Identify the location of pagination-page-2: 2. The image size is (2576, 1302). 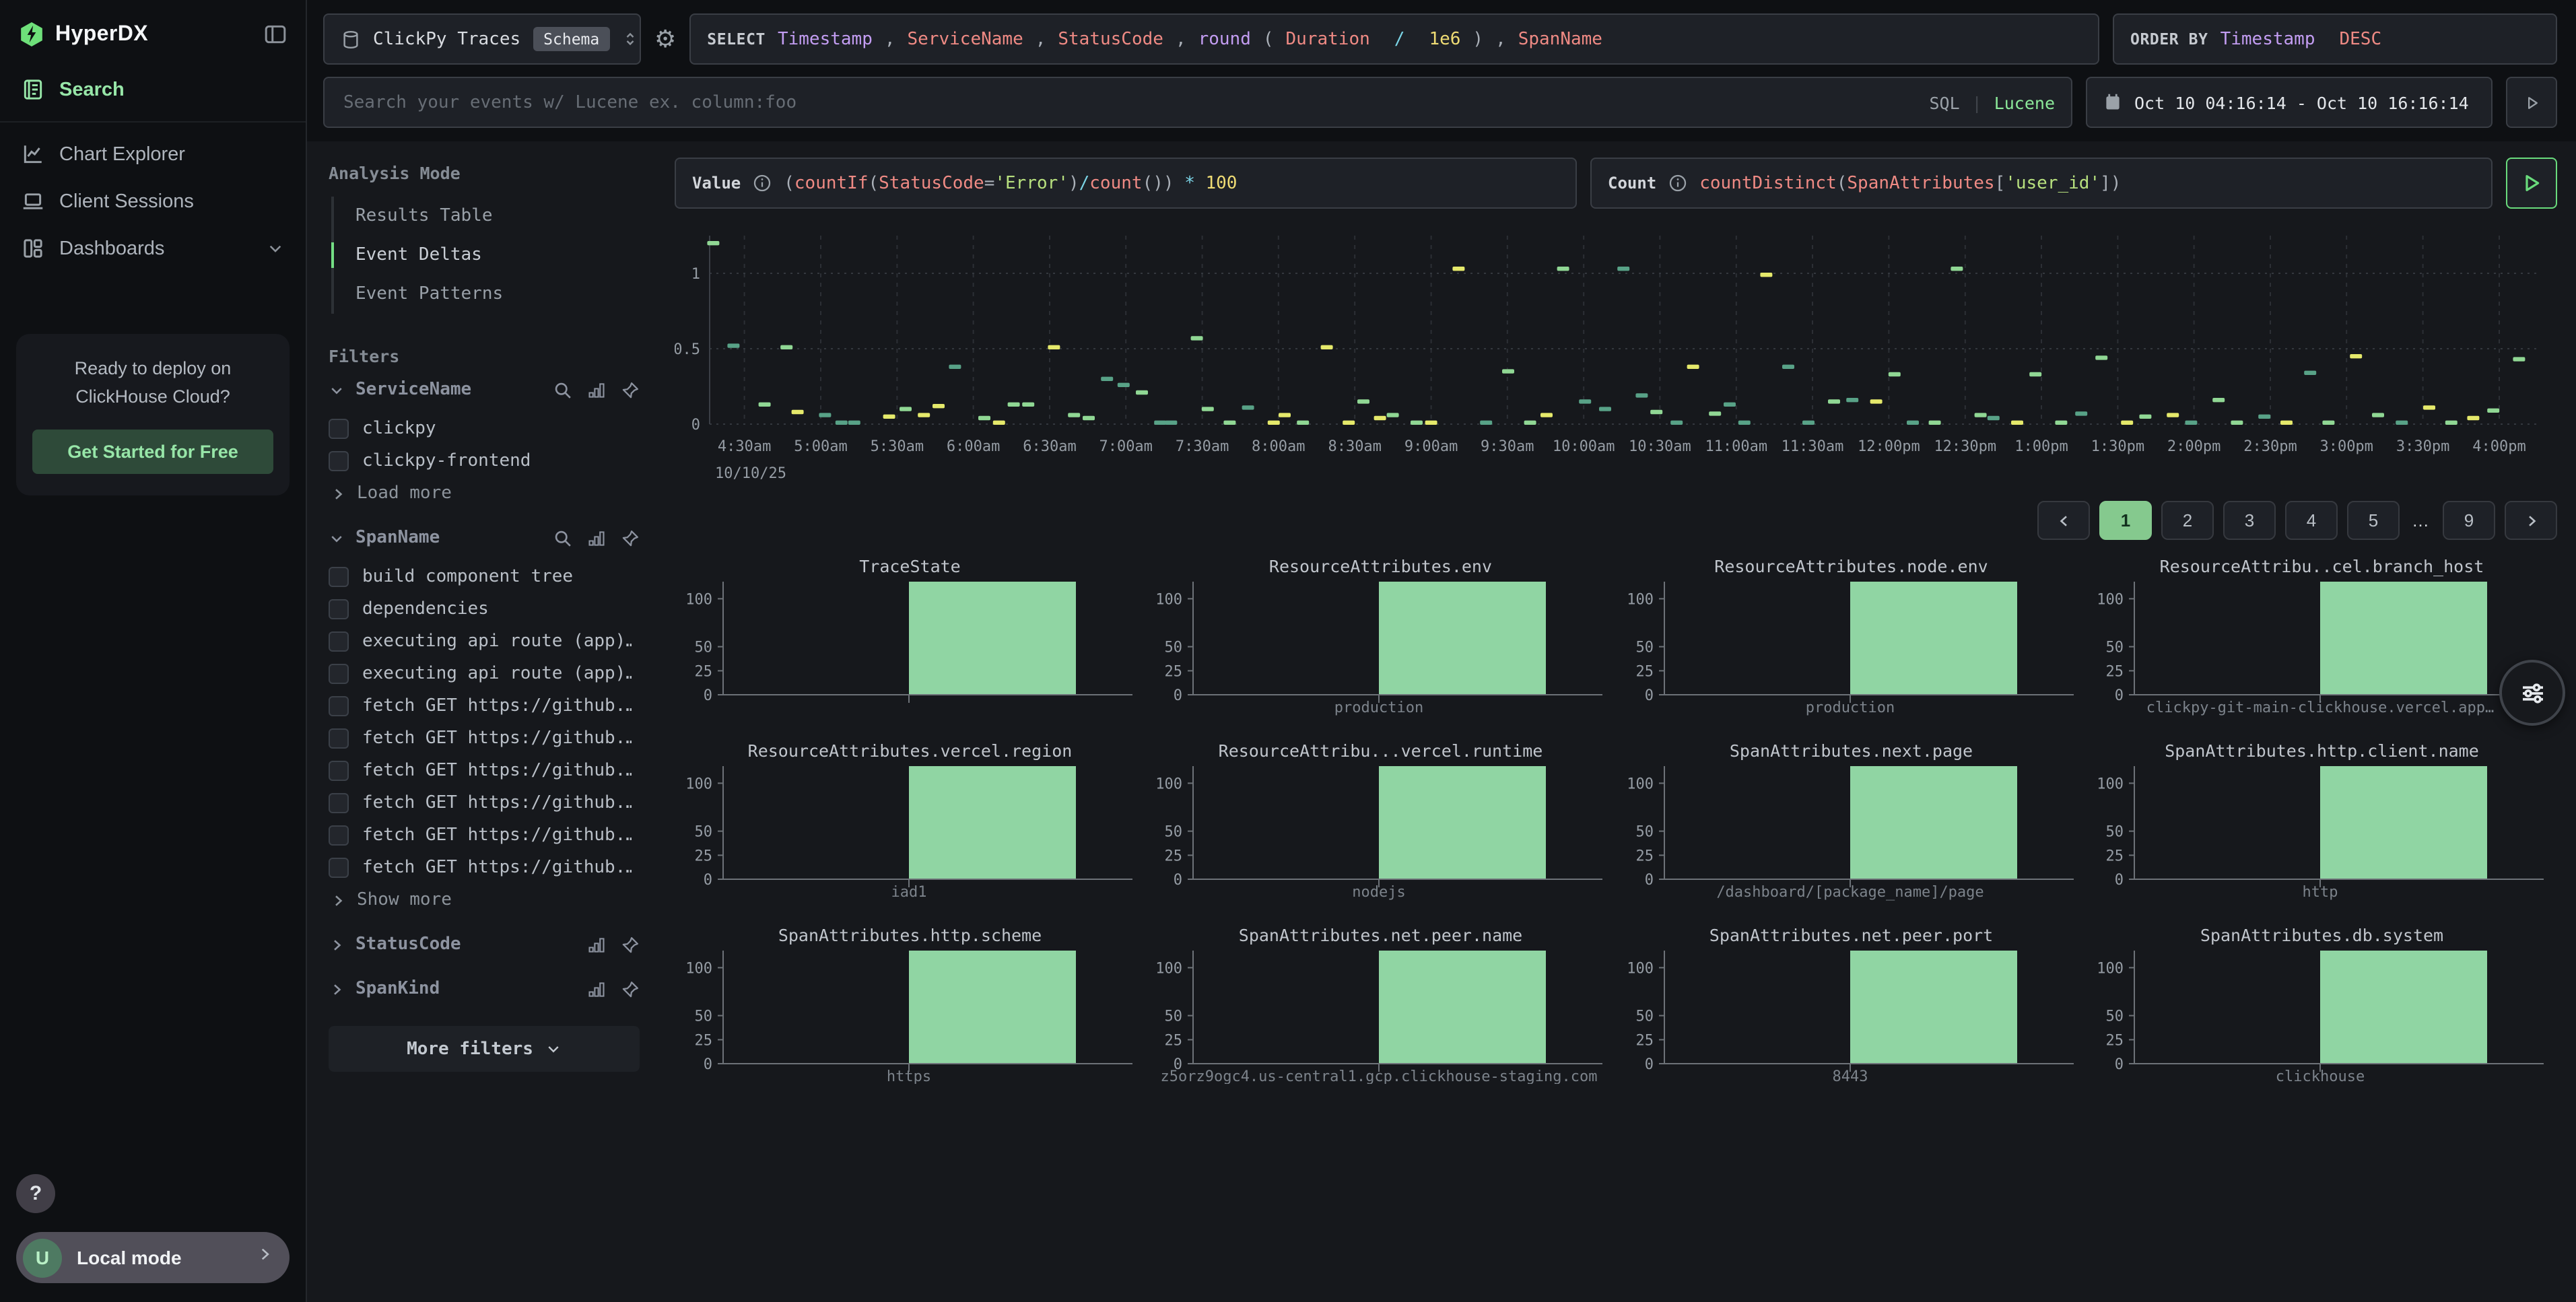
(2187, 520).